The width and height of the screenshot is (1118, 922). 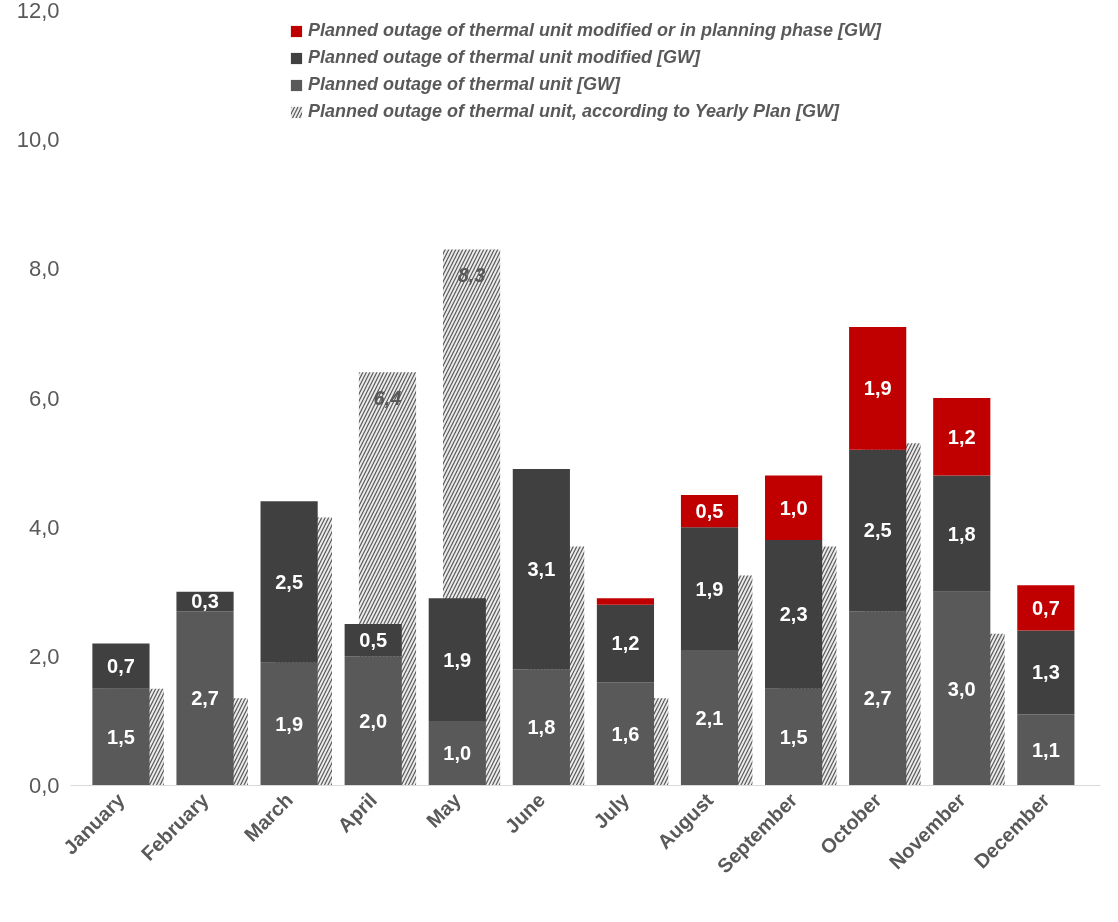 I want to click on data-label: 2,0, so click(x=373, y=720).